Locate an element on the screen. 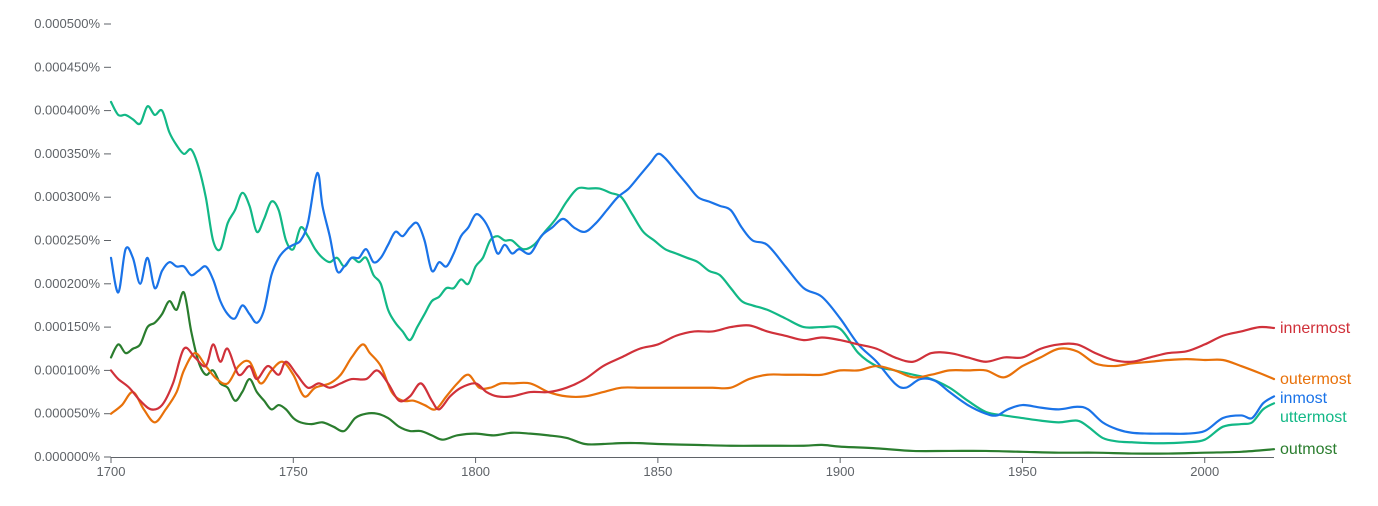  x-tick-label: 1750 is located at coordinates (293, 471).